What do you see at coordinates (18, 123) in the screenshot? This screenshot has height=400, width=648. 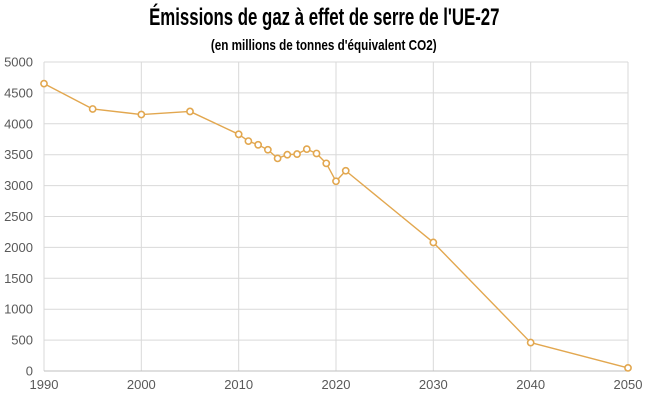 I see `y-axis-tick-label: 4000` at bounding box center [18, 123].